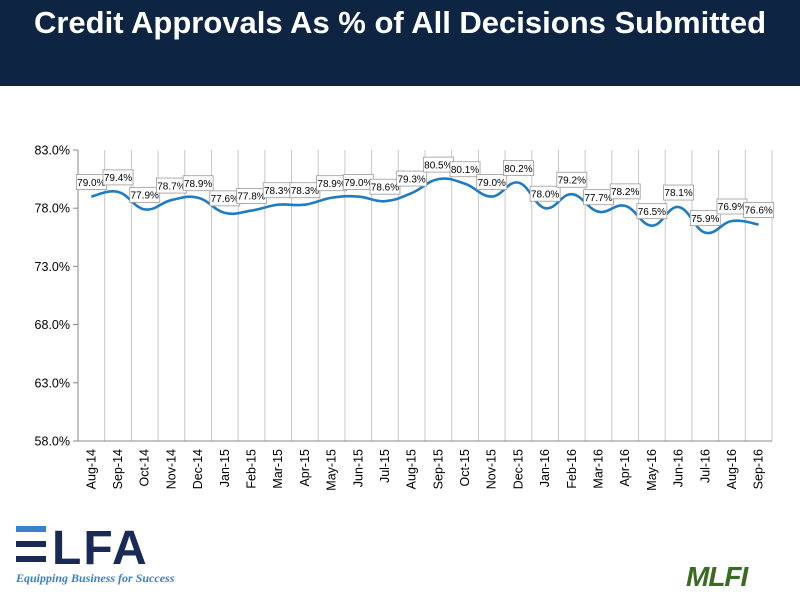 The image size is (800, 600). I want to click on data-label-text: 80.2%, so click(518, 169).